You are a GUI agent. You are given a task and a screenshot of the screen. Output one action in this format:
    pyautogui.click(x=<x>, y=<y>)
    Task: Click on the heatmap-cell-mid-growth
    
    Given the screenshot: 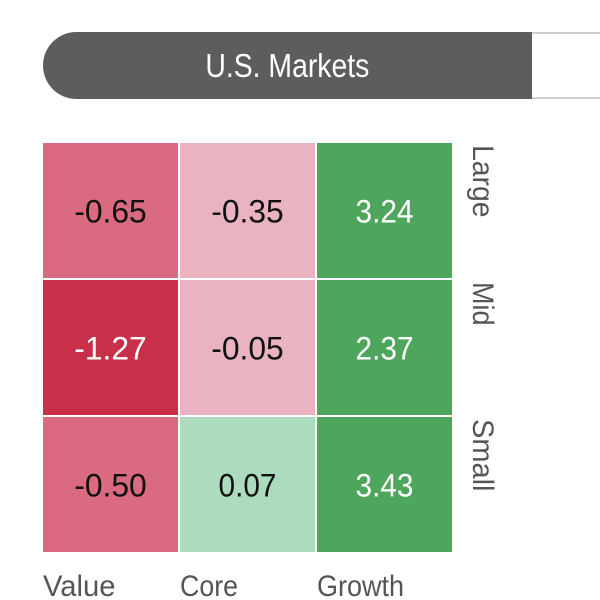 What is the action you would take?
    pyautogui.click(x=384, y=347)
    